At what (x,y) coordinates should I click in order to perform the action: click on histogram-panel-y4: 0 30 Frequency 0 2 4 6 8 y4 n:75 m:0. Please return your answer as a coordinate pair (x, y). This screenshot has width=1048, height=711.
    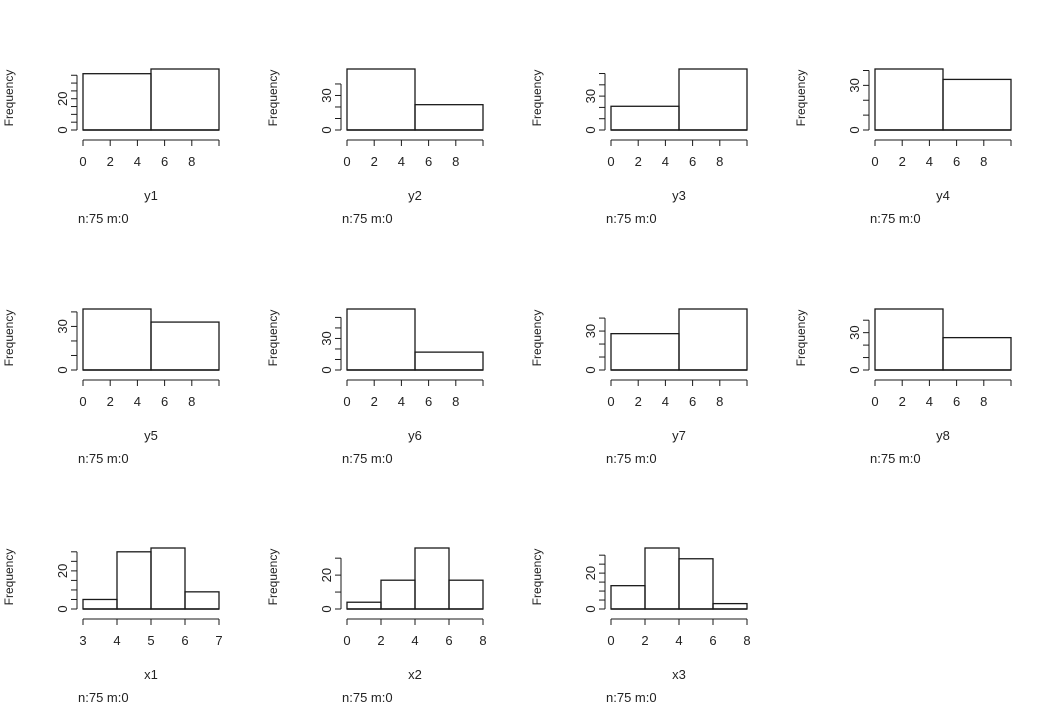
    Looking at the image, I should click on (903, 147).